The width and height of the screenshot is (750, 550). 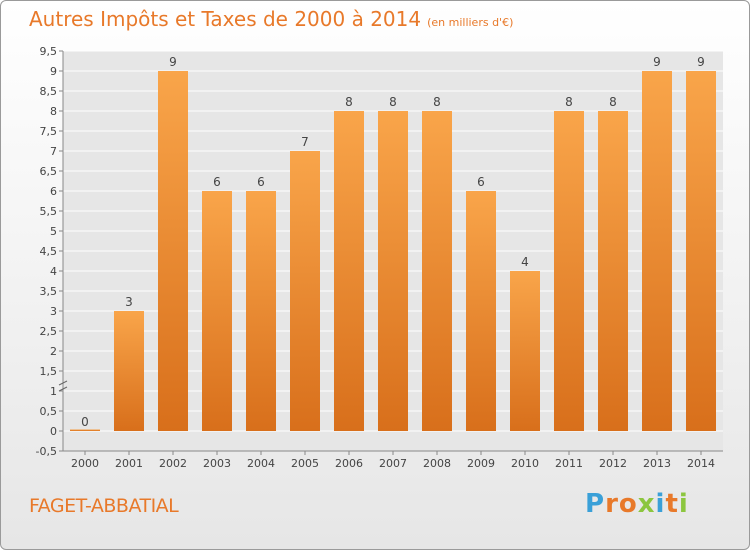 I want to click on logo-letter: P, so click(x=595, y=504).